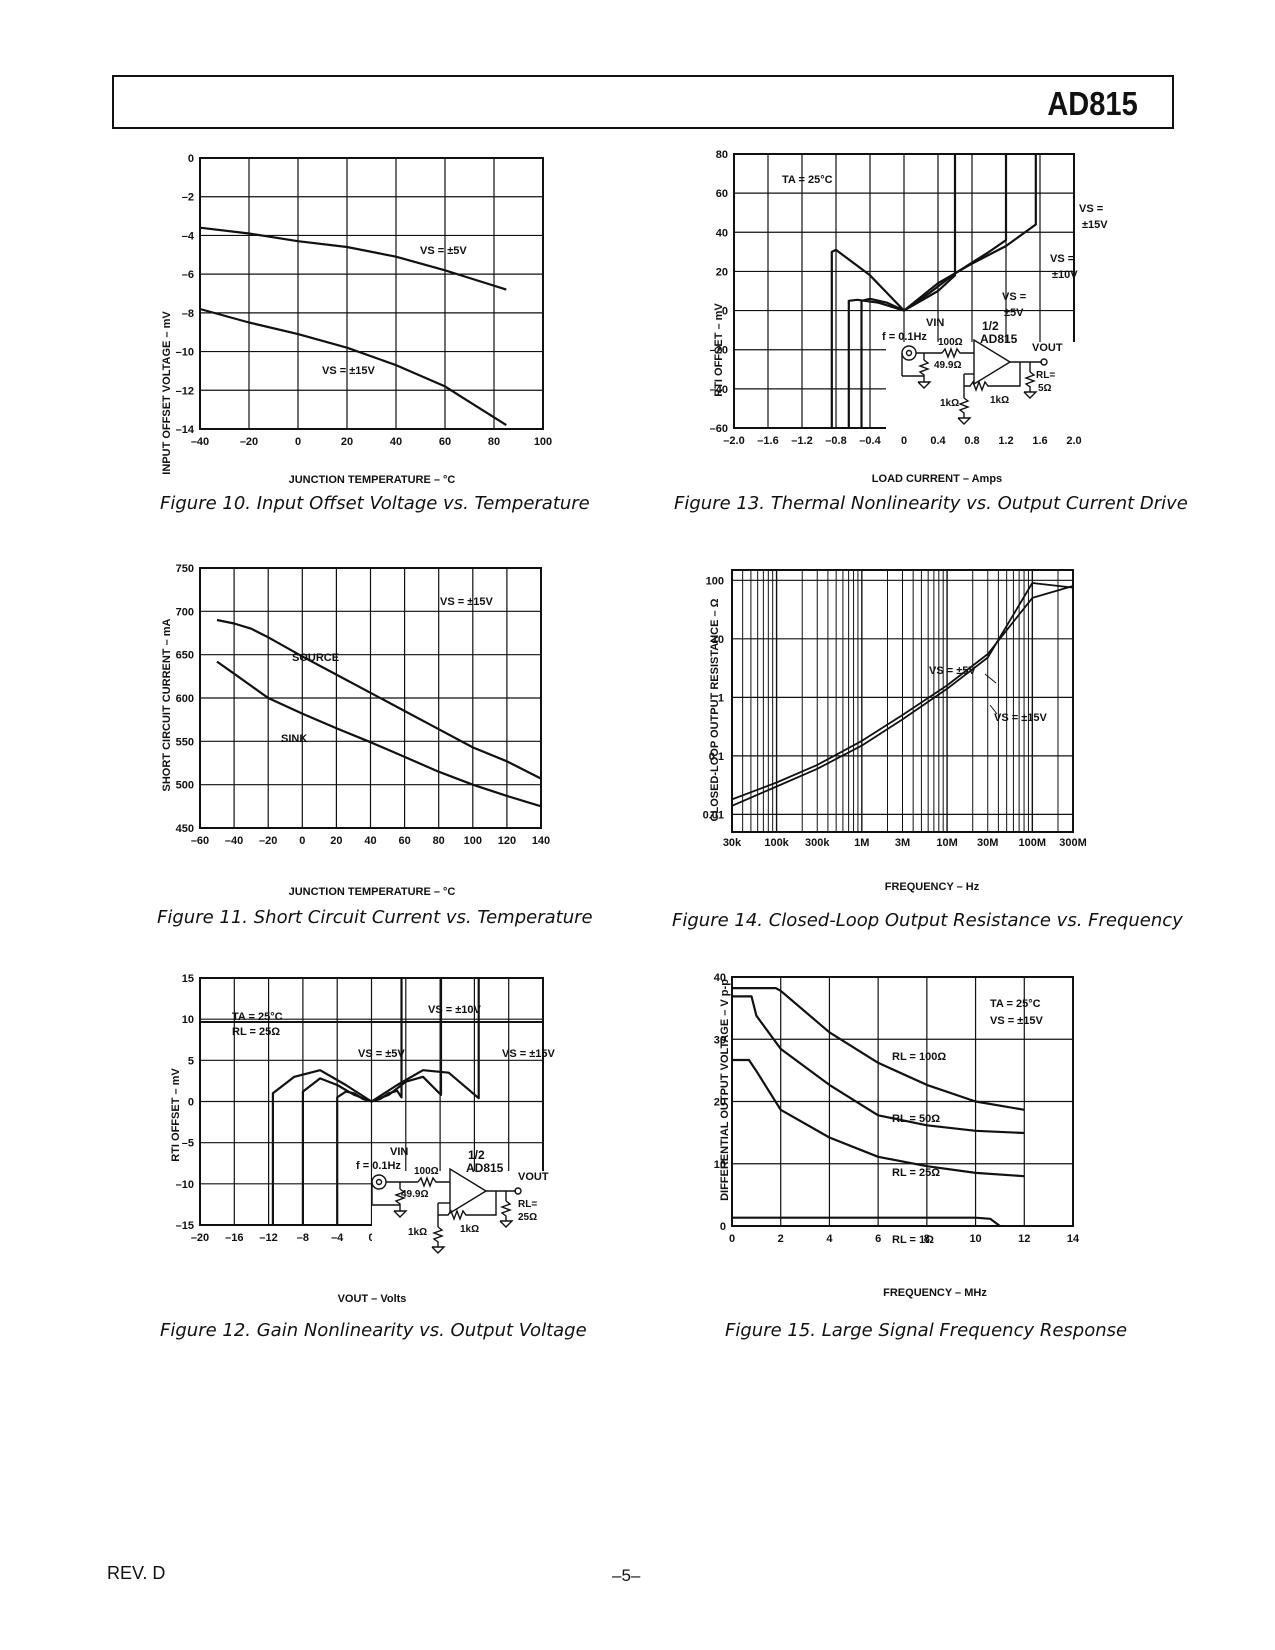  What do you see at coordinates (476, 1155) in the screenshot?
I see `fig12-circuit-half: 1/2` at bounding box center [476, 1155].